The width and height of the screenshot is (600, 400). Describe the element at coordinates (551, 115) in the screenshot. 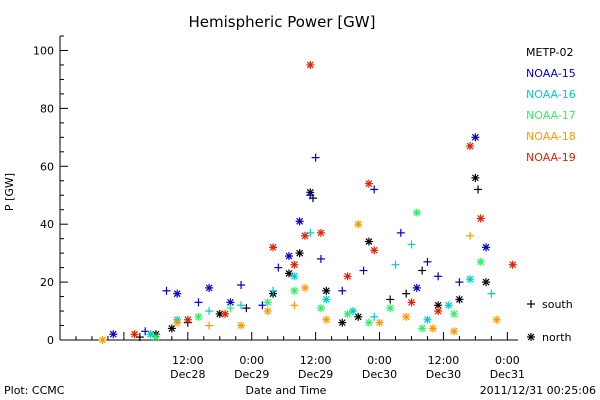

I see `legend-entry: NOAA-17` at that location.